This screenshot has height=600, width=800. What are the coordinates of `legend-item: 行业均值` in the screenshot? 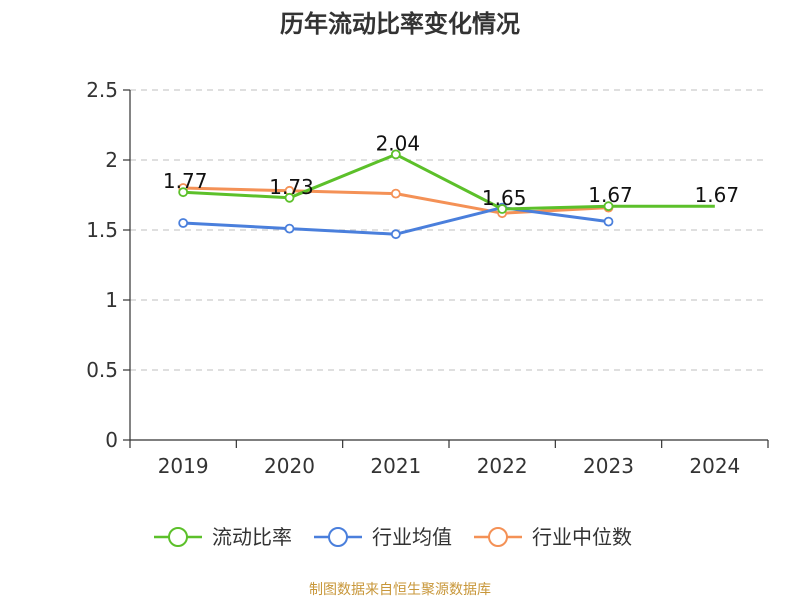 It's located at (383, 537).